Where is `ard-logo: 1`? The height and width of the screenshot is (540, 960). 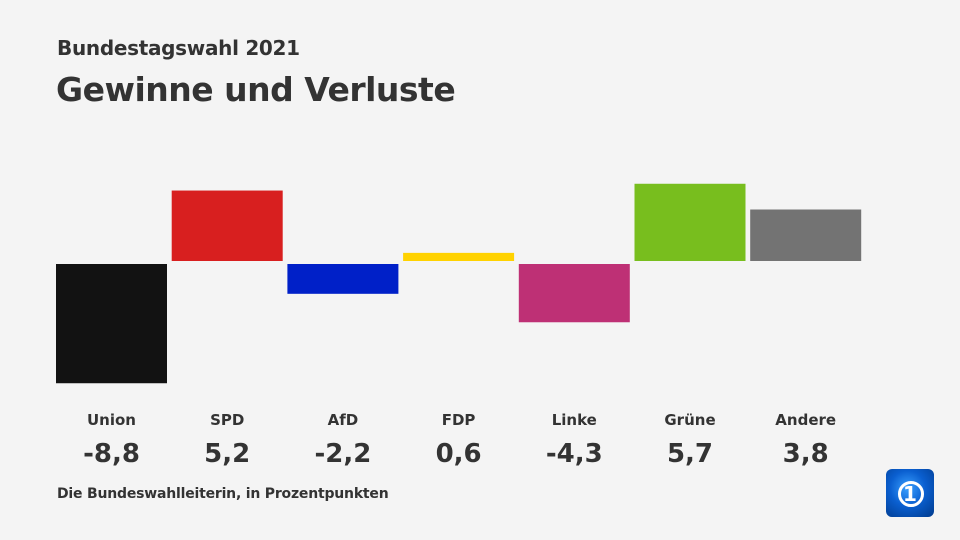 ard-logo: 1 is located at coordinates (910, 493).